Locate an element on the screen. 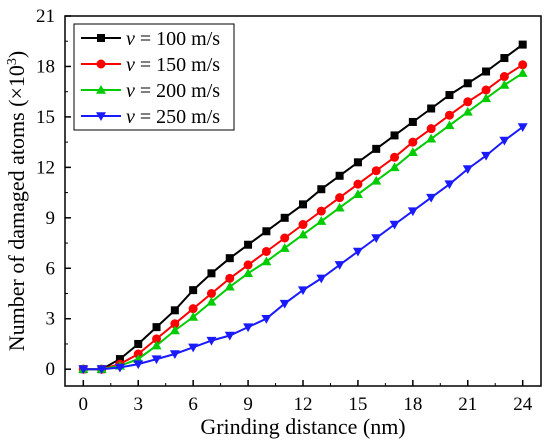 This screenshot has width=550, height=443. legend-entry: v = 200 m/s is located at coordinates (150, 91).